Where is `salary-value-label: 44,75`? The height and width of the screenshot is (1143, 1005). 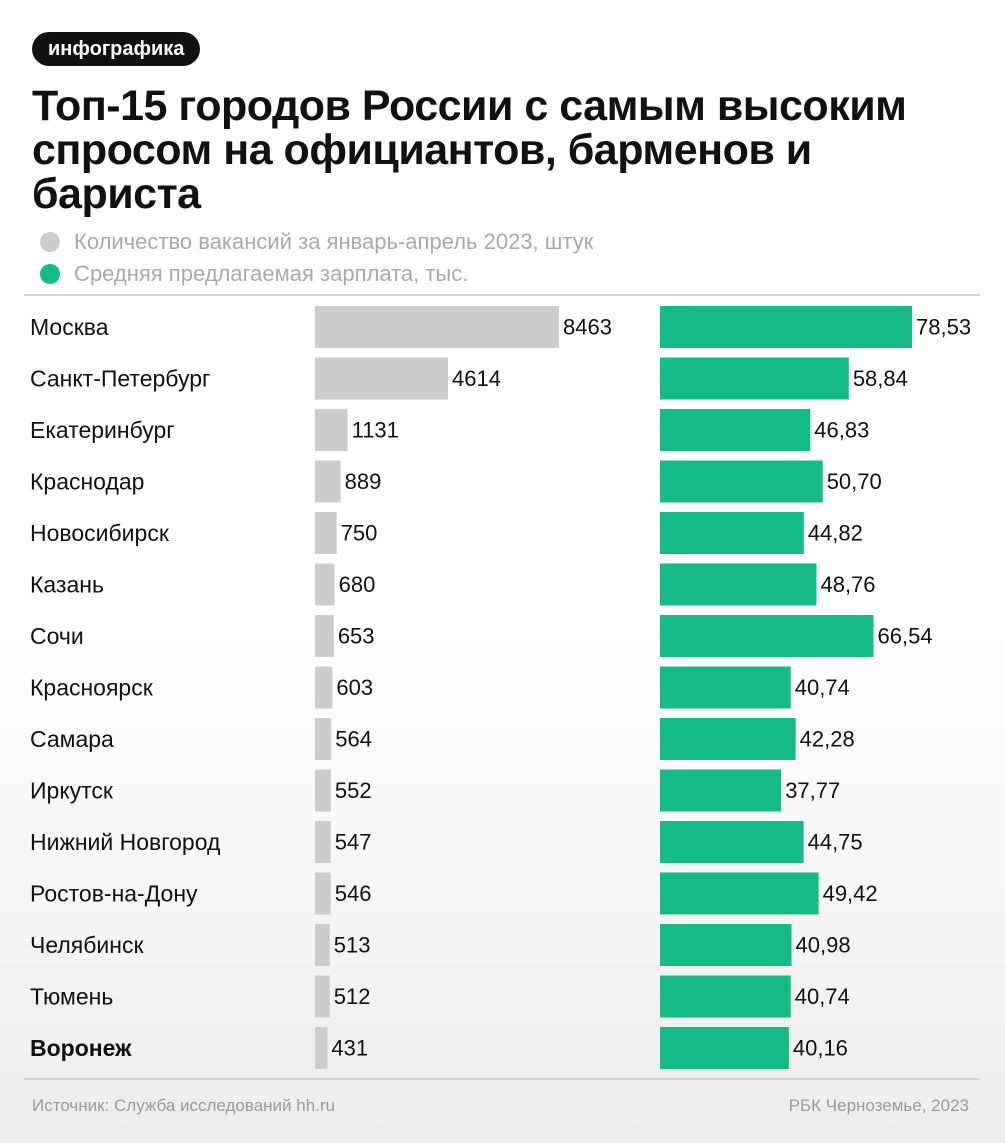
salary-value-label: 44,75 is located at coordinates (835, 842).